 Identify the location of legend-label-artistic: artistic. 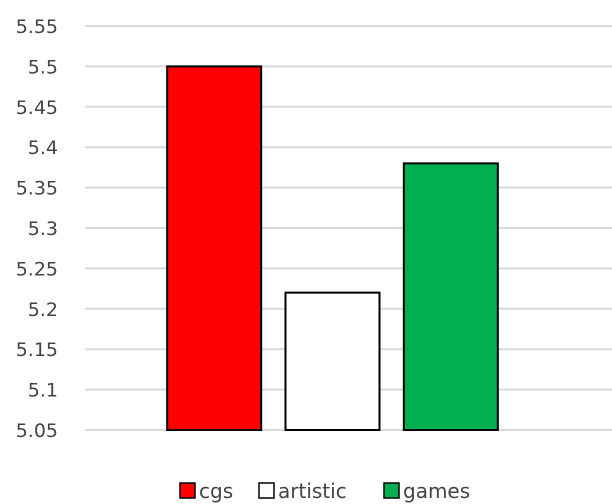
(312, 491).